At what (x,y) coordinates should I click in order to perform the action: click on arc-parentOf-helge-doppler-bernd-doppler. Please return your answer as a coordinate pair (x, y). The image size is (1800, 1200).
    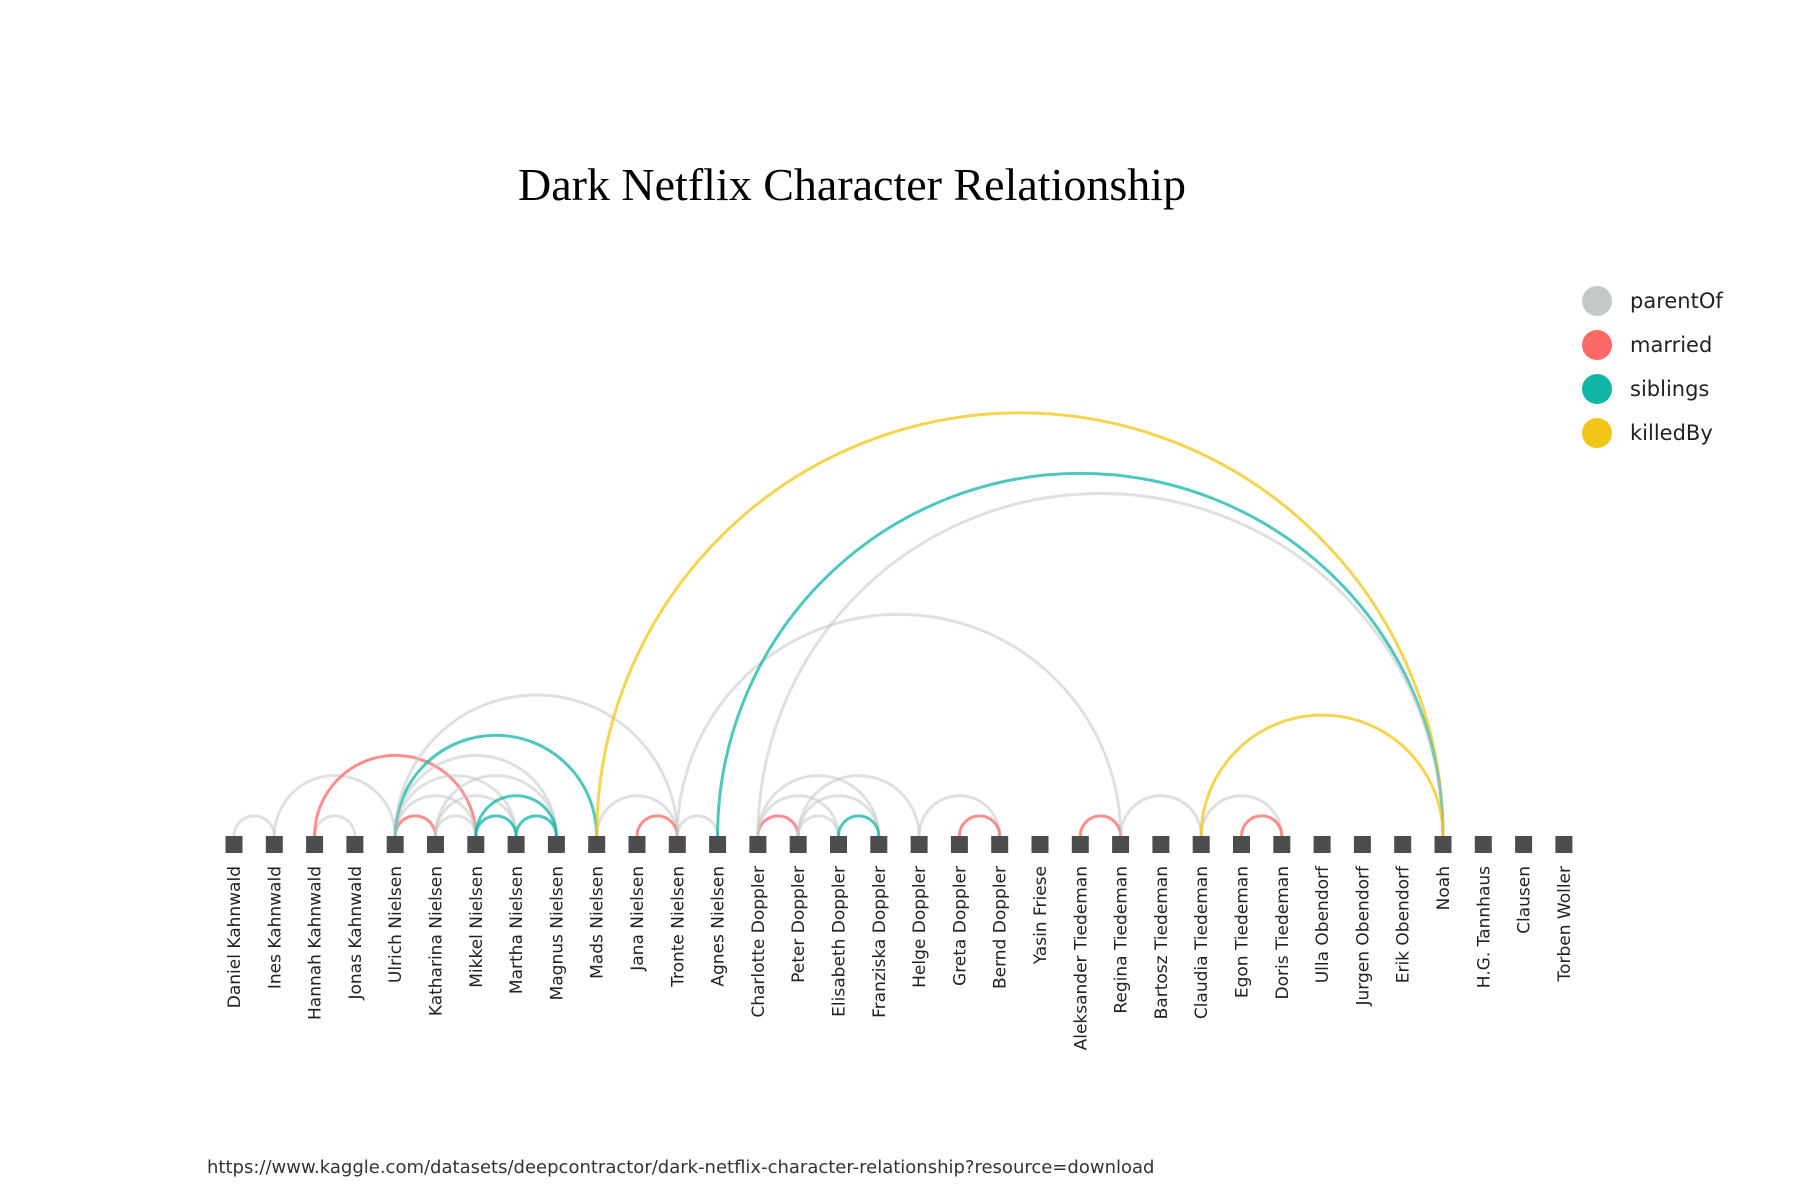
    Looking at the image, I should click on (959, 815).